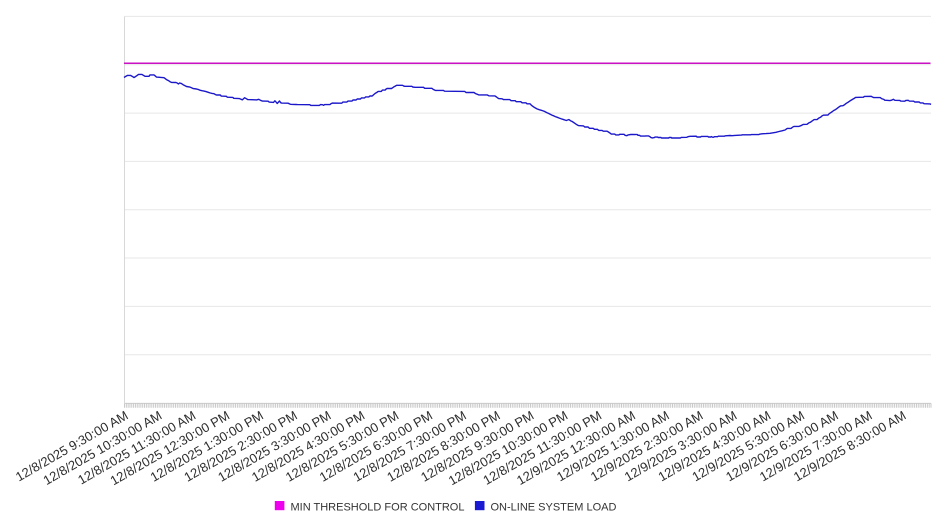 This screenshot has width=946, height=526. I want to click on svg-text: MIN THRESHOLD FOR CONTROL, so click(378, 507).